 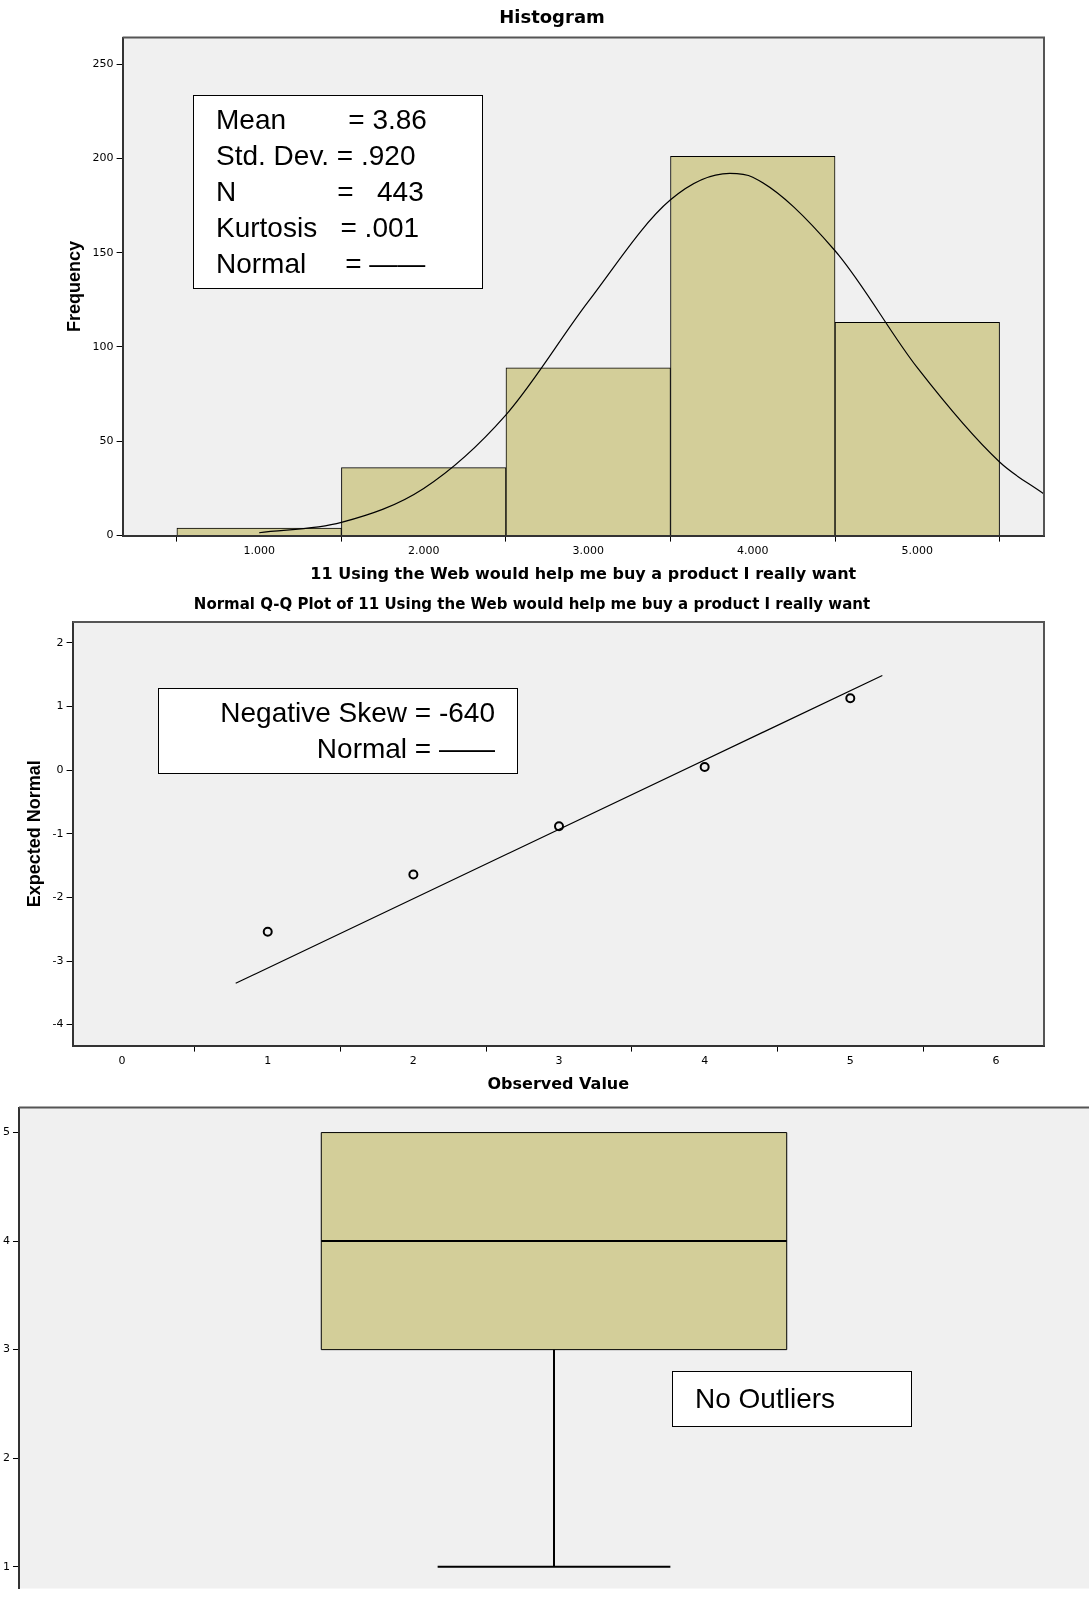 What do you see at coordinates (583, 573) in the screenshot?
I see `x-axis-title: 11 Using the Web would help me buy a product I really want` at bounding box center [583, 573].